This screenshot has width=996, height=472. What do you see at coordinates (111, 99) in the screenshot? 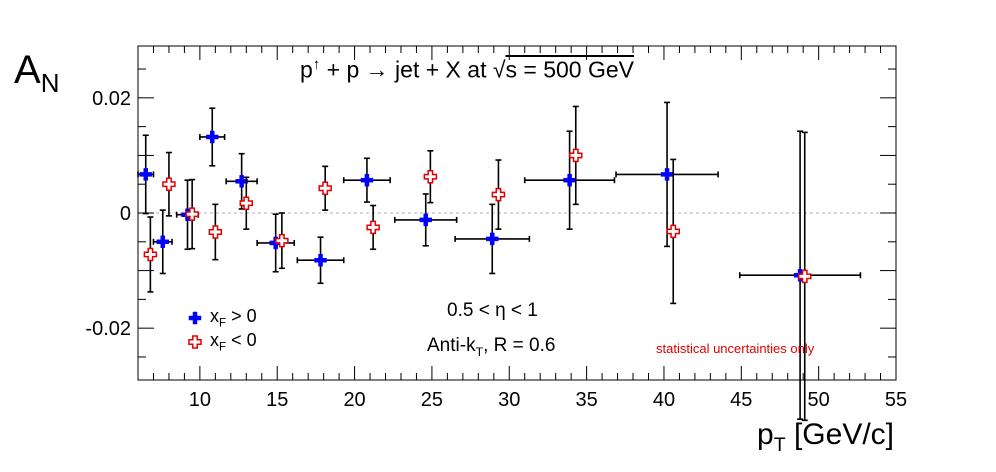
I see `y-tick-label: 0.02` at bounding box center [111, 99].